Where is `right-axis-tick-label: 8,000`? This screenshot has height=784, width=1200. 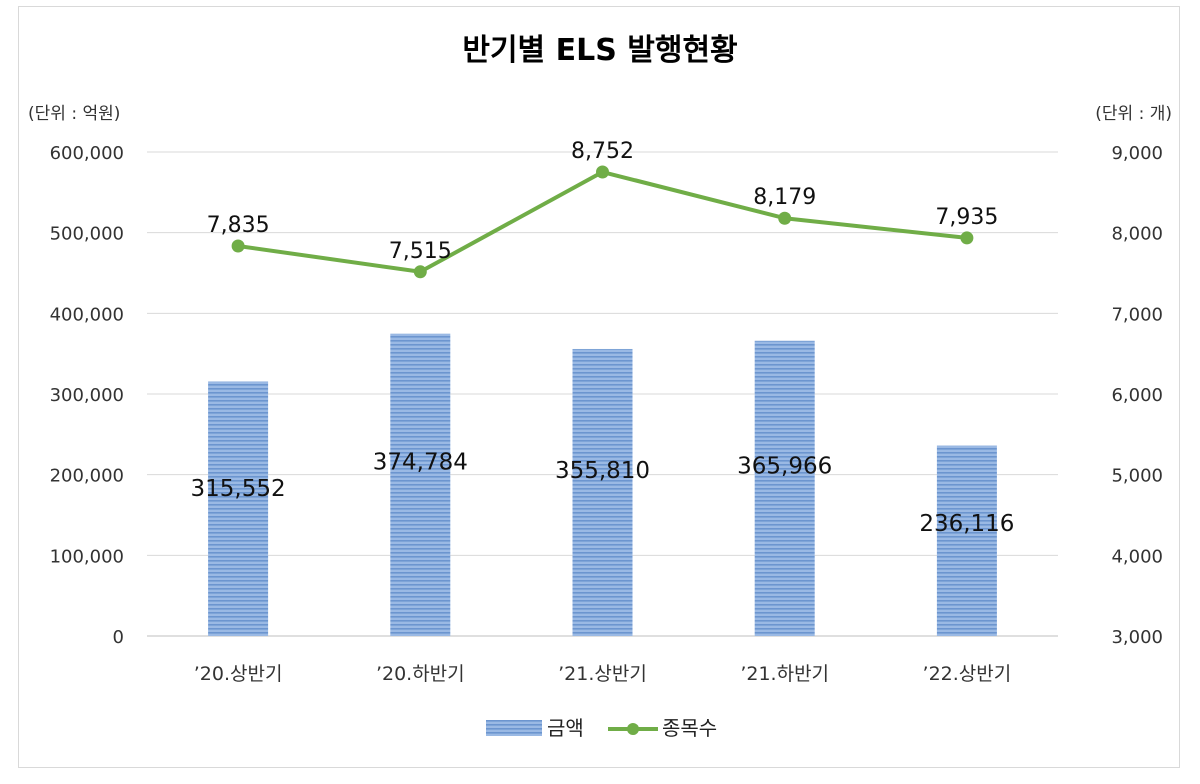
right-axis-tick-label: 8,000 is located at coordinates (1137, 234).